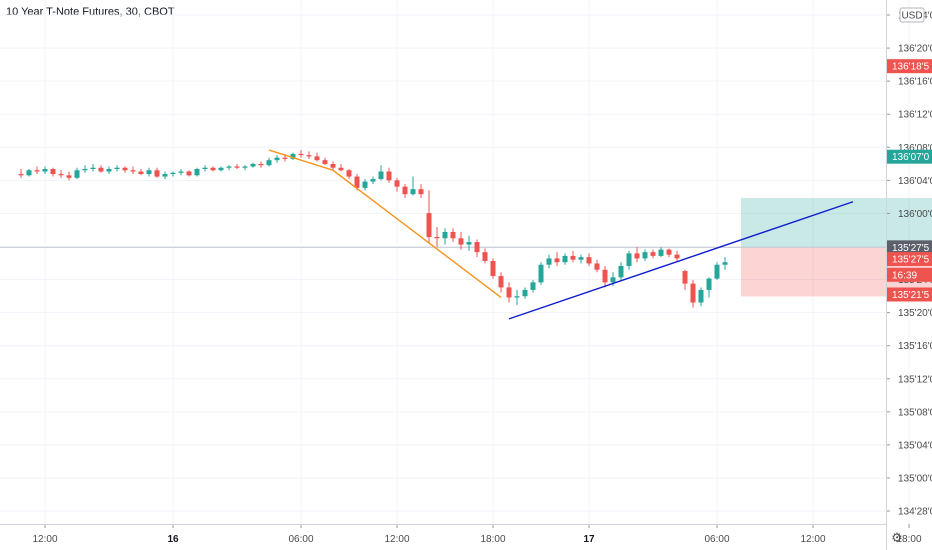 The image size is (932, 550). I want to click on y-tick-label: 135'08'0, so click(915, 412).